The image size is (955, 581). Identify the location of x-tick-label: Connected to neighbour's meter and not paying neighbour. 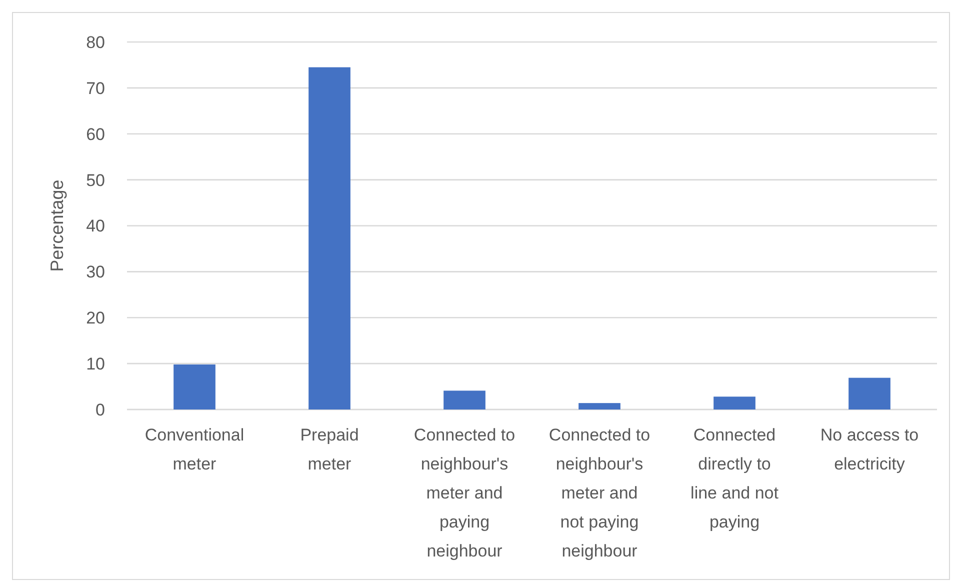
(599, 493).